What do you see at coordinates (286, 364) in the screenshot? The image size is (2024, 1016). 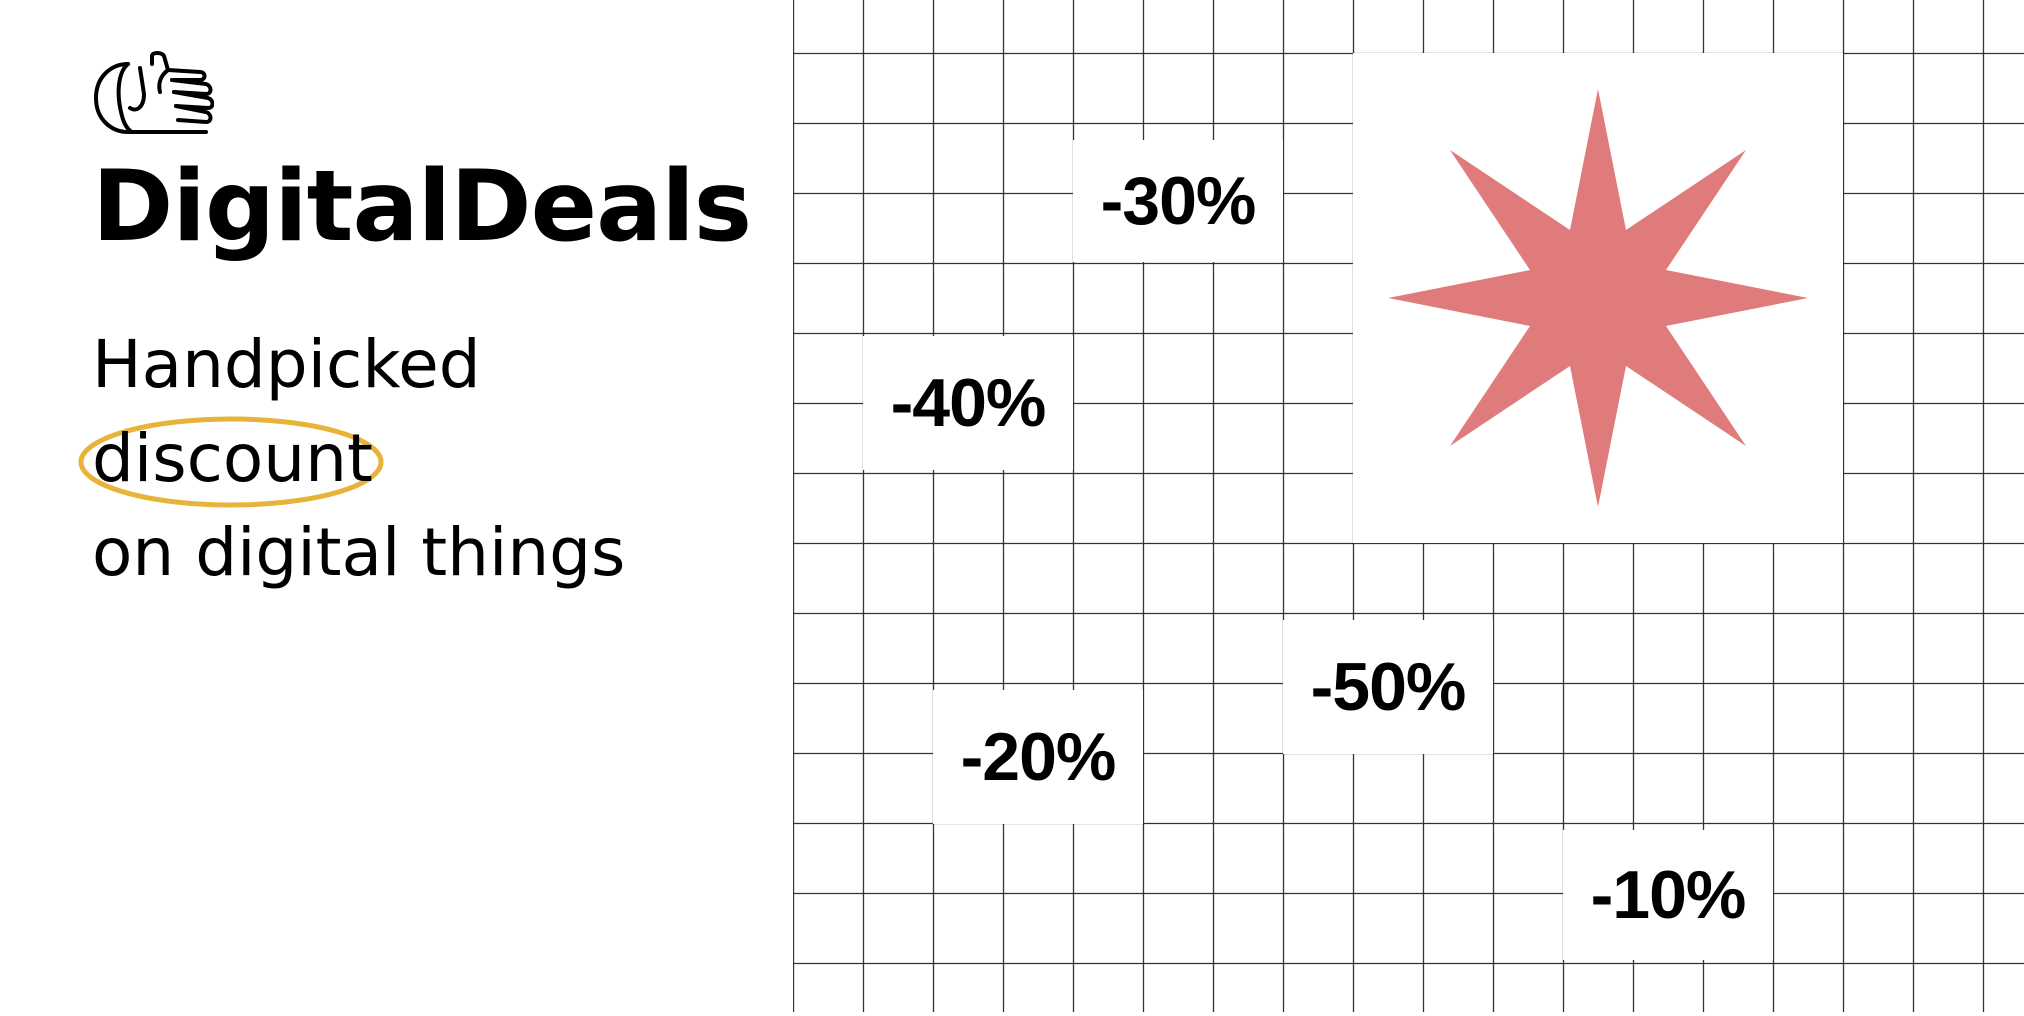 I see `tagline-line-1: Handpicked` at bounding box center [286, 364].